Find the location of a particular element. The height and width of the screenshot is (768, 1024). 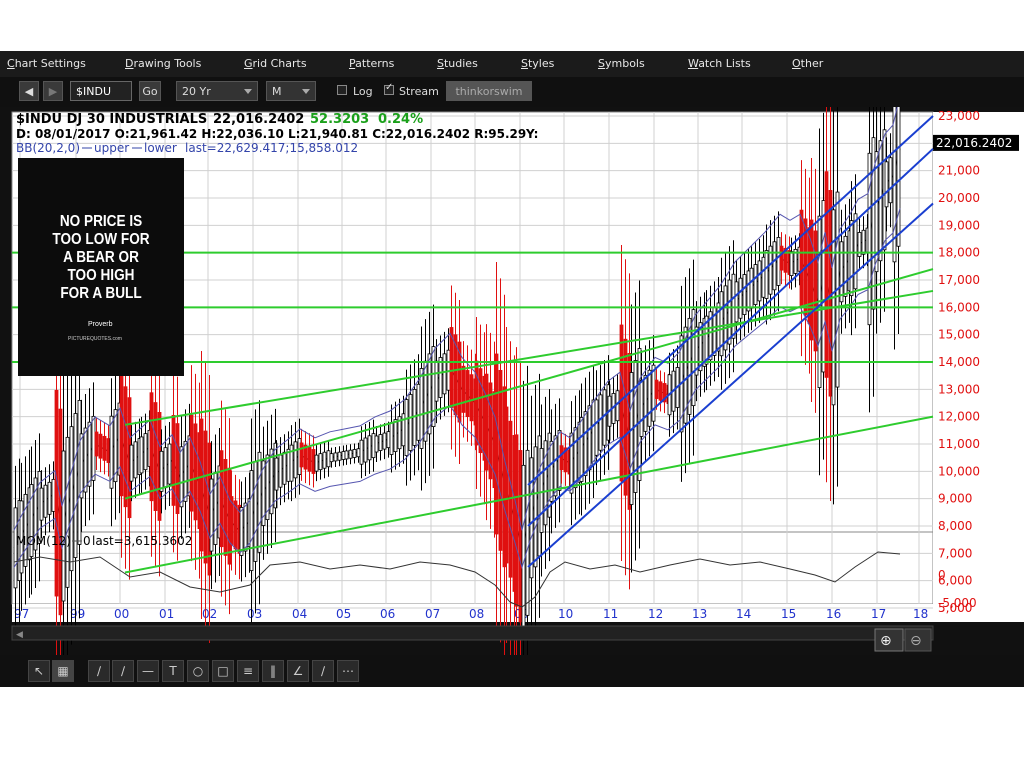

forward-arrow-icon: ▶ is located at coordinates (53, 91).